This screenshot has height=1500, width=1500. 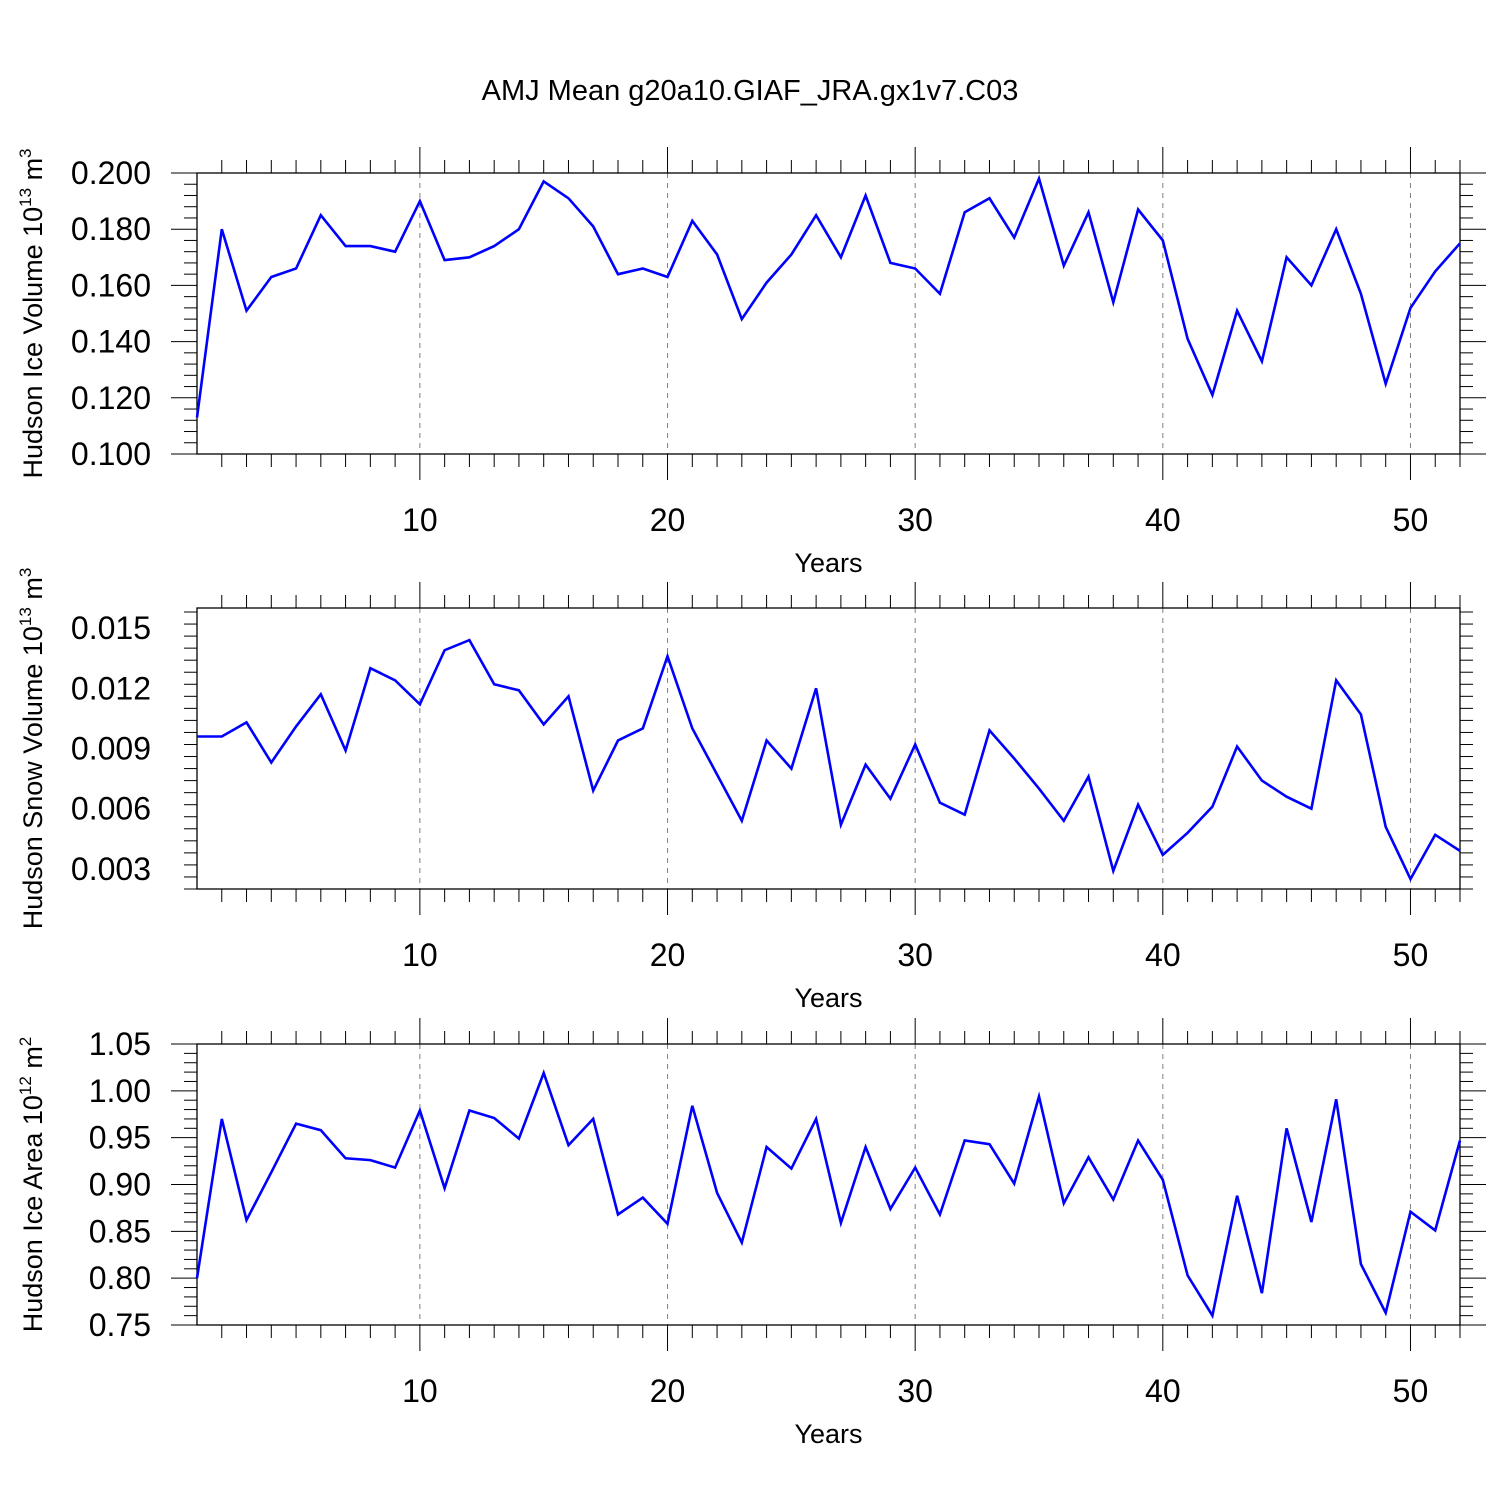 I want to click on ice-volume-y-axis-title-base: Hudson Ice Volume 10, so click(x=33, y=343).